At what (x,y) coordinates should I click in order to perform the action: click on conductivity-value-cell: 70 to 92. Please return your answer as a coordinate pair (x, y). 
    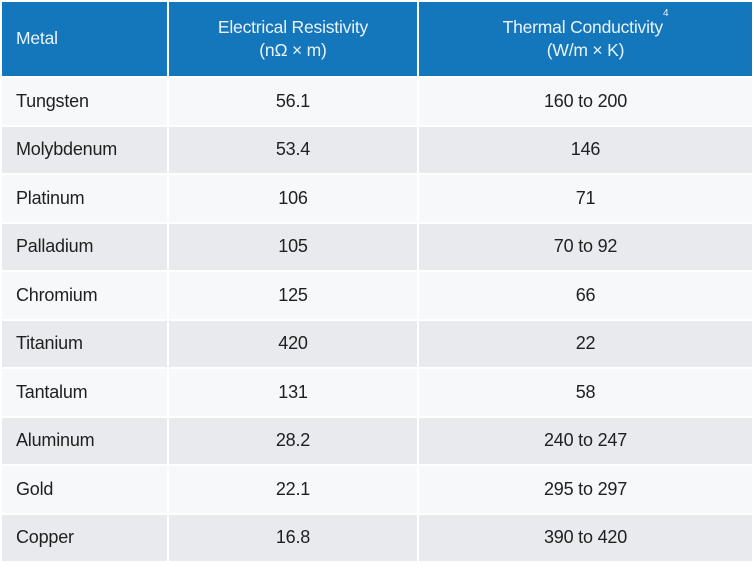
    Looking at the image, I should click on (585, 246).